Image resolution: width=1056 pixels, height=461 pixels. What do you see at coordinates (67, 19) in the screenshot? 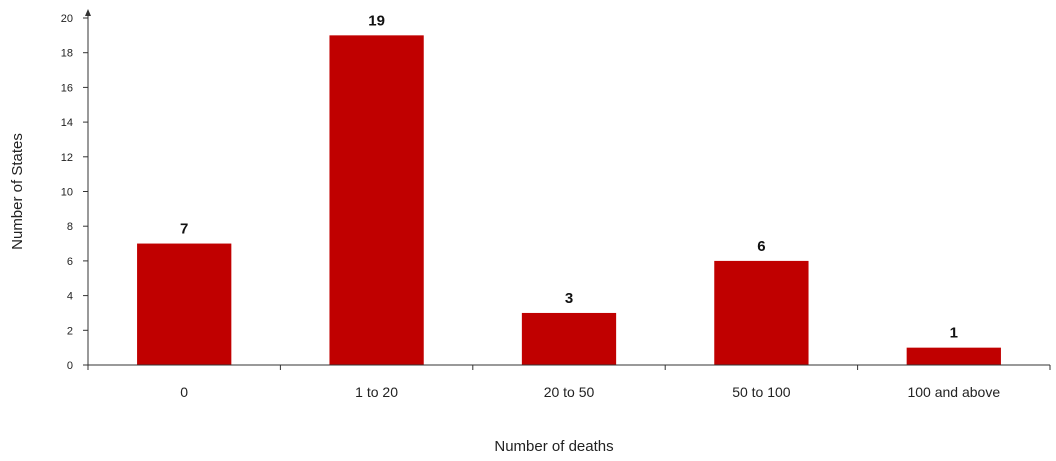
I see `y-tick-label: 20` at bounding box center [67, 19].